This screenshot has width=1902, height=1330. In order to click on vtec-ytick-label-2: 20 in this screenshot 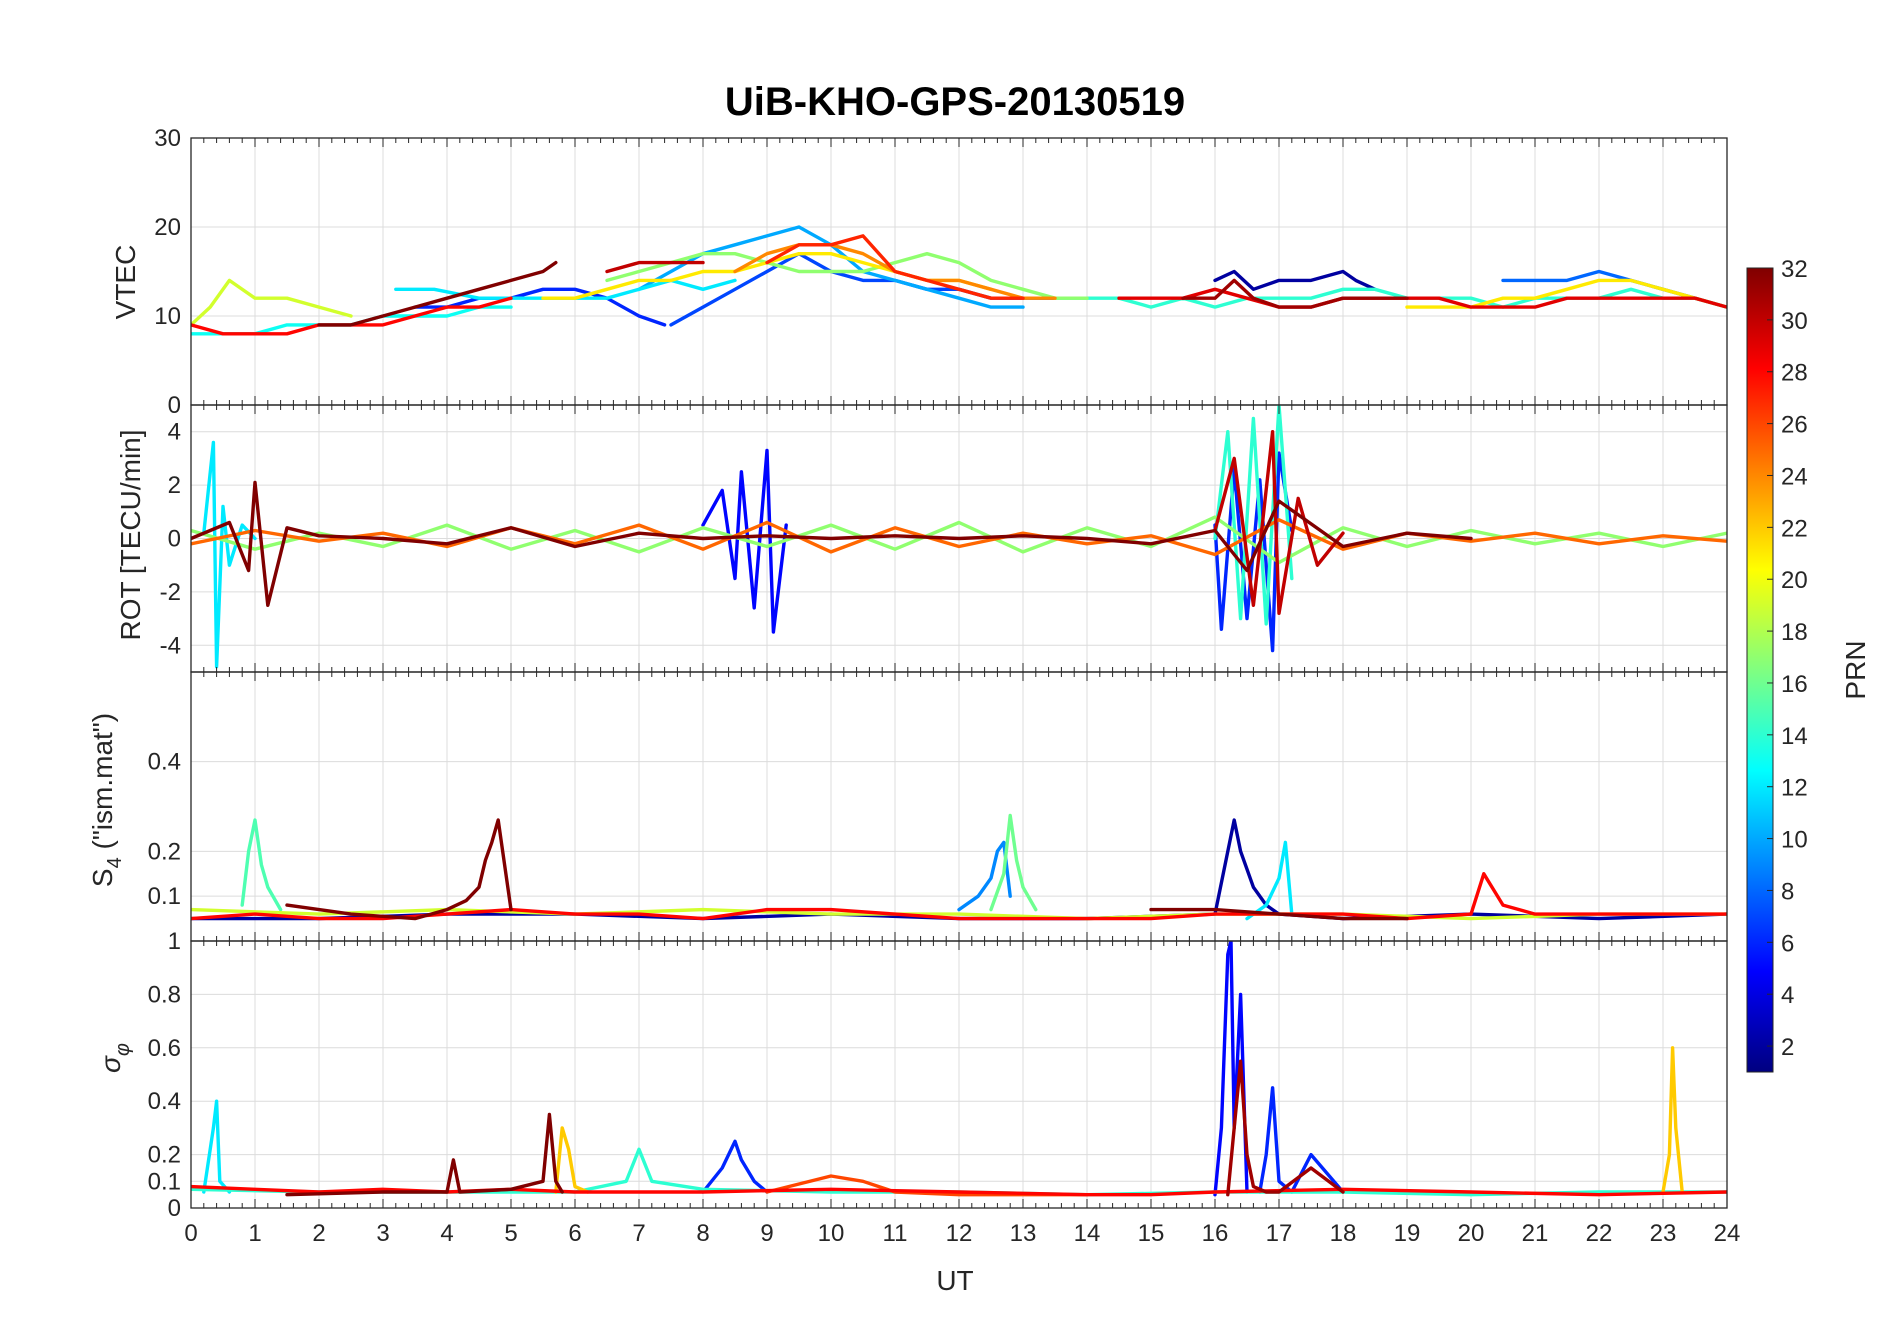, I will do `click(167, 227)`.